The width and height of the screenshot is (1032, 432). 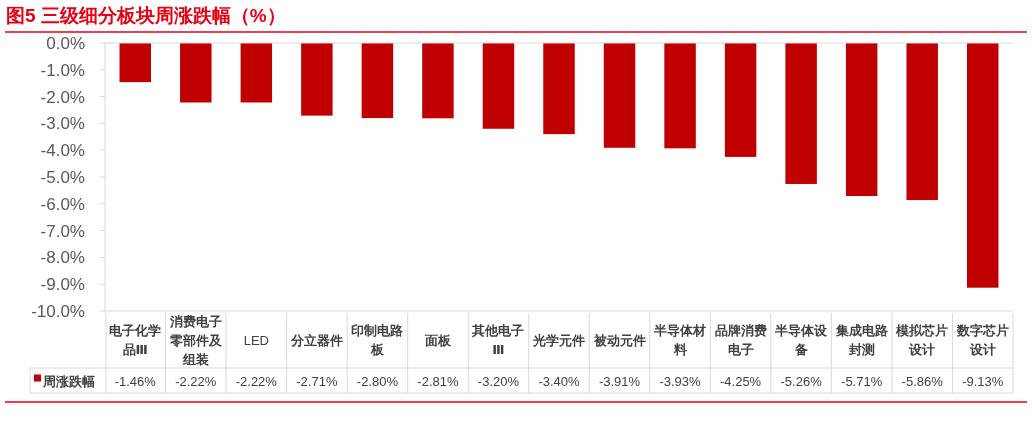 I want to click on data-label: -5.26%, so click(x=801, y=381).